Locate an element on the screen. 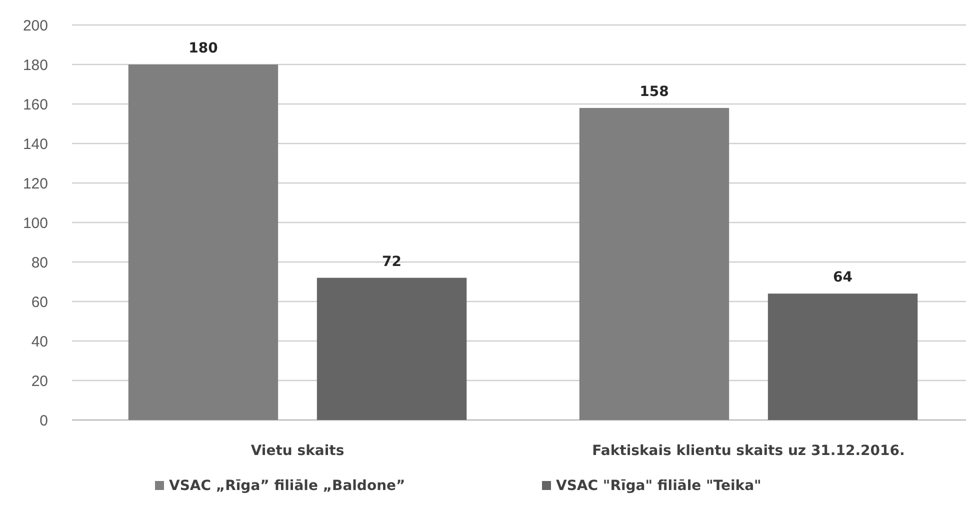  legend-label: VSAC „Rīga” filiāle „Baldone” is located at coordinates (287, 486).